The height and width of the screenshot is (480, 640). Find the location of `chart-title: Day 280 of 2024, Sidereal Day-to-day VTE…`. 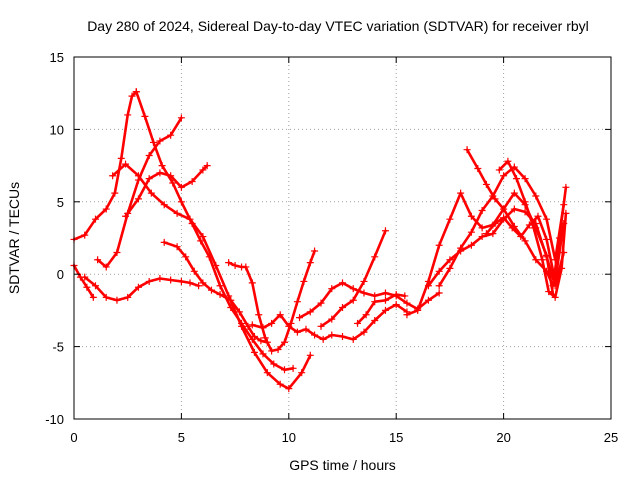

chart-title: Day 280 of 2024, Sidereal Day-to-day VTE… is located at coordinates (338, 26).